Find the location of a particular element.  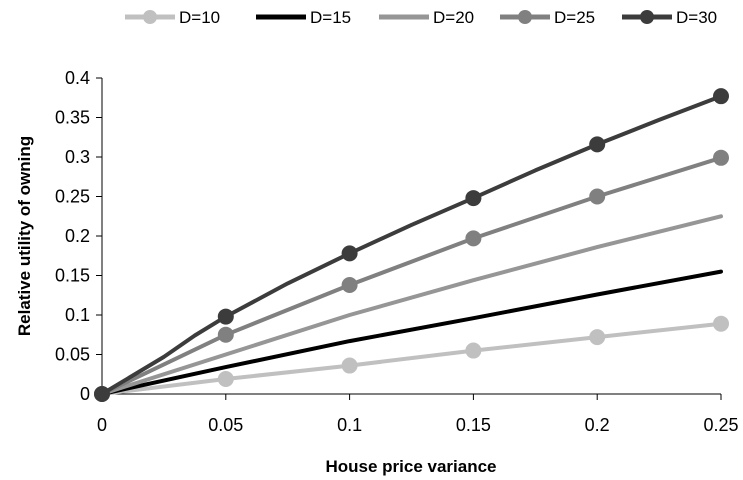

legend-item: D=20 is located at coordinates (426, 17).